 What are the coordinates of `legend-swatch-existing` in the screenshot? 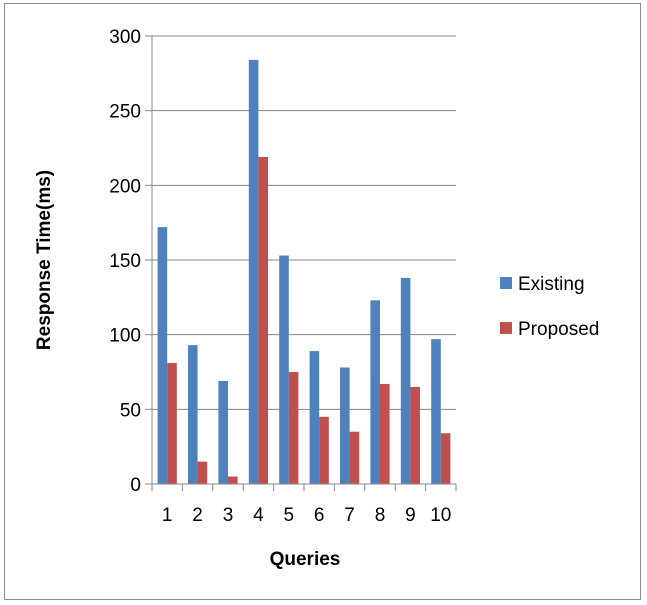 It's located at (506, 283).